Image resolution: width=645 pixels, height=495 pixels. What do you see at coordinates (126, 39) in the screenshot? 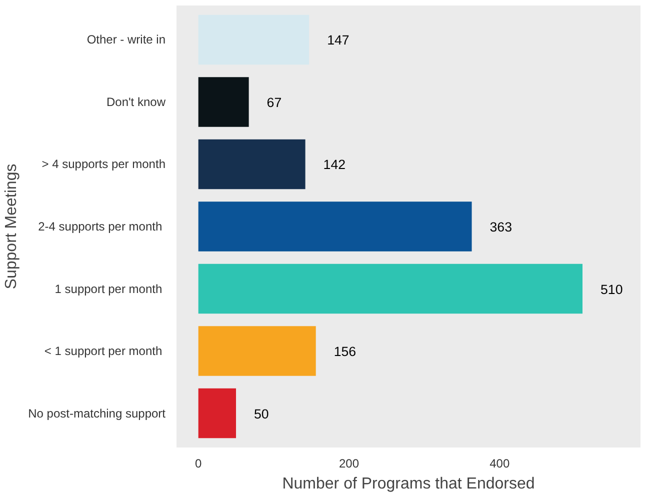
I see `y-tick-label: Other - write in` at bounding box center [126, 39].